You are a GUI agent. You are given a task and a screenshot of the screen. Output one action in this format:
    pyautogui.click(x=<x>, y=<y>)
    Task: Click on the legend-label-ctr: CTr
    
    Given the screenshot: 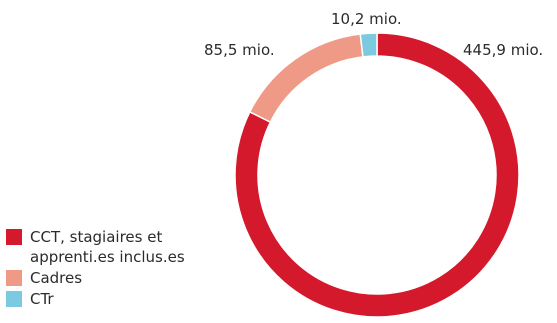 What is the action you would take?
    pyautogui.click(x=42, y=299)
    